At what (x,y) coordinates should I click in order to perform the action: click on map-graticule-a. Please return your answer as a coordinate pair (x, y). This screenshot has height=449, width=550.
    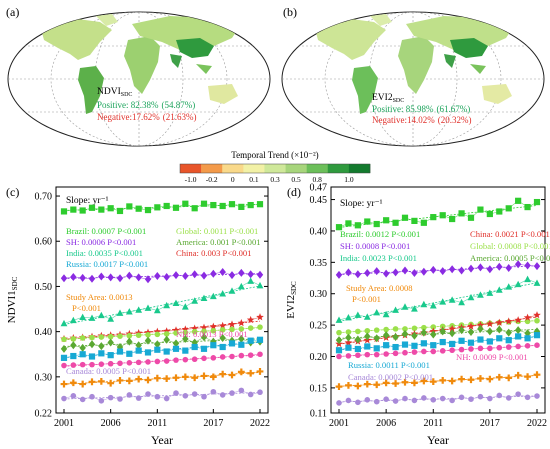
    Looking at the image, I should click on (139, 79).